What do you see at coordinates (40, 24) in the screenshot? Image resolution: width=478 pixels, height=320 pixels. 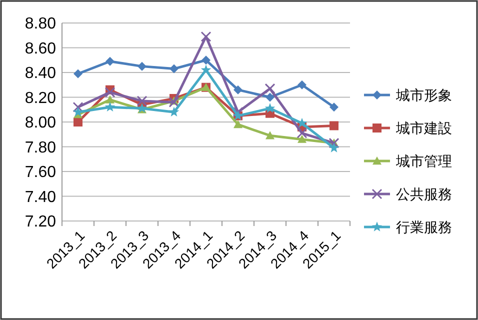 I see `y-tick-label: 8.80` at bounding box center [40, 24].